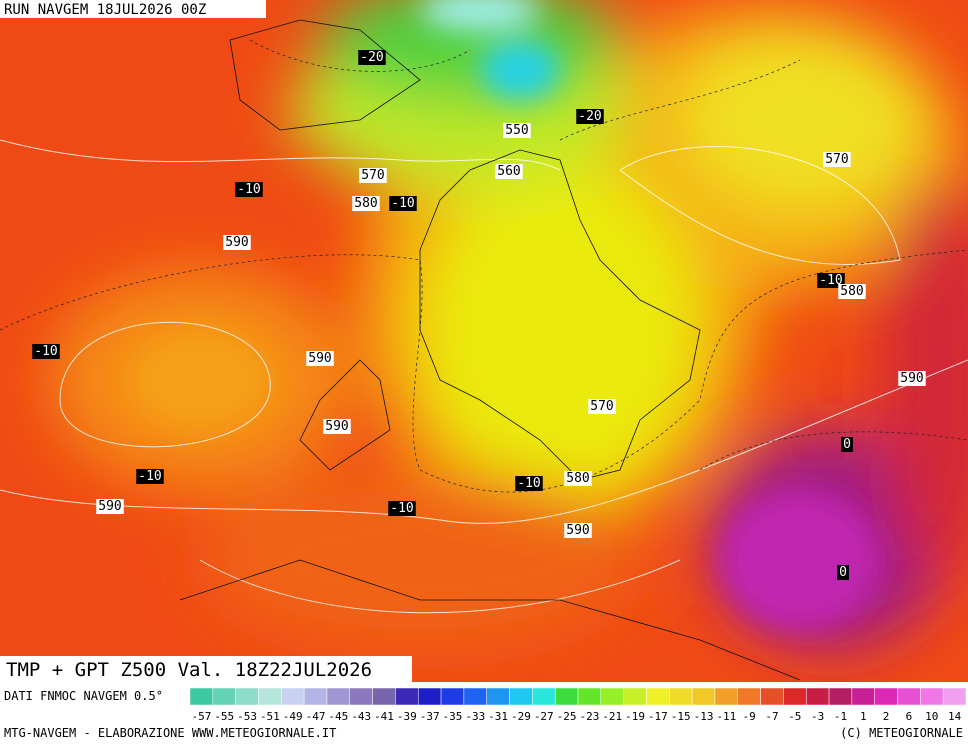  What do you see at coordinates (749, 716) in the screenshot?
I see `colorbar-label: -9` at bounding box center [749, 716].